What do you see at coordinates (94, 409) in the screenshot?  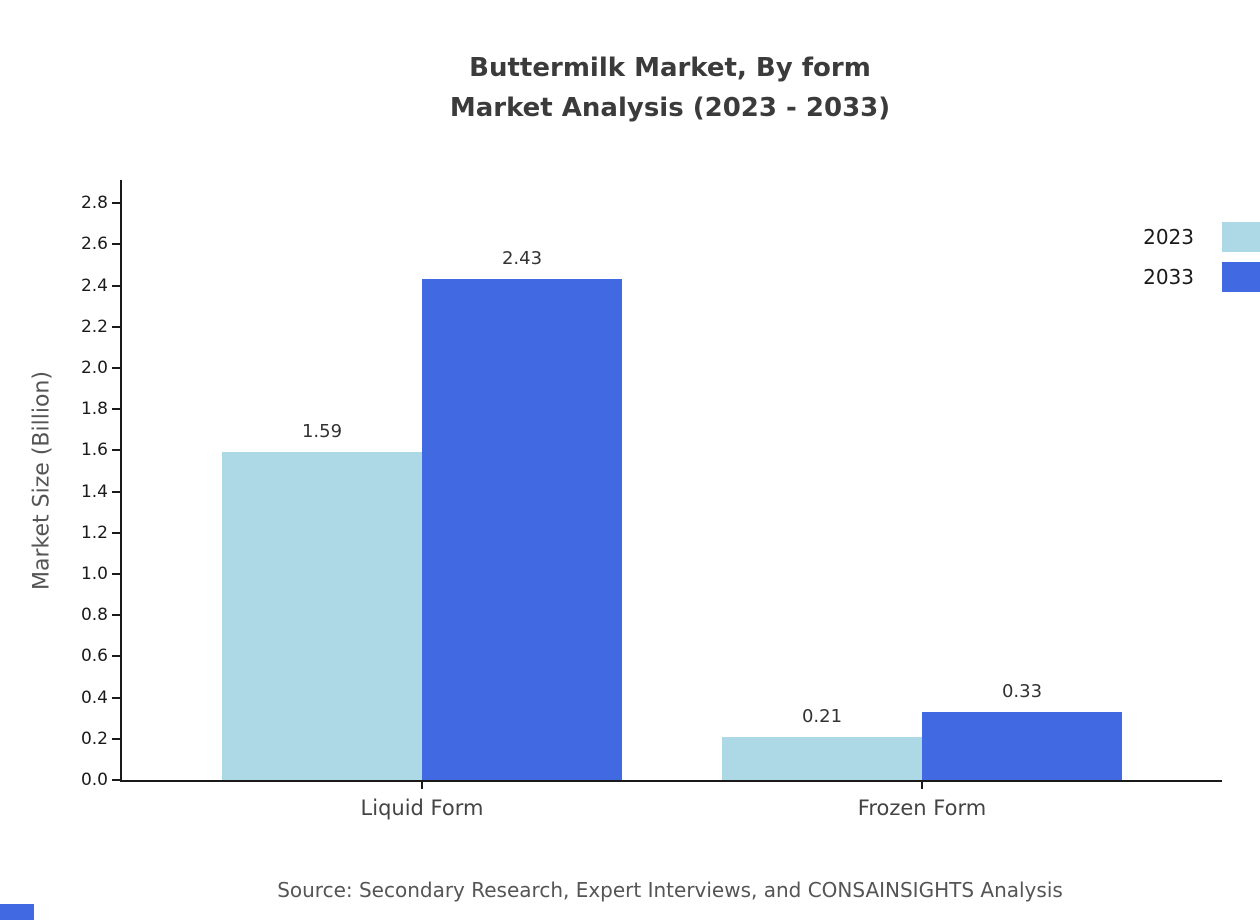 I see `y-tick-label: 1.8` at bounding box center [94, 409].